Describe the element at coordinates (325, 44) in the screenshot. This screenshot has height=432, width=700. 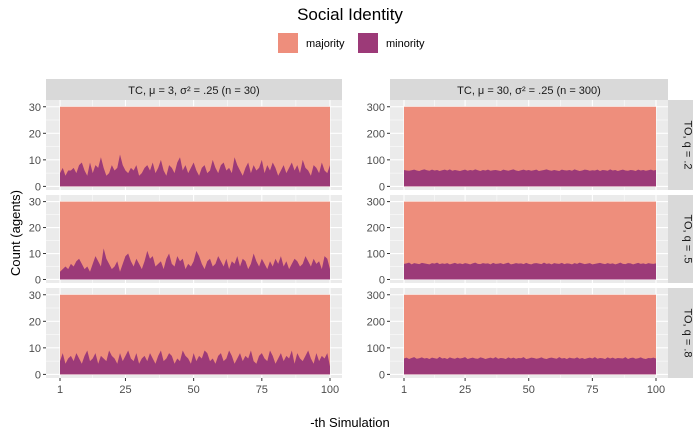
I see `legend-label-majority: majority` at that location.